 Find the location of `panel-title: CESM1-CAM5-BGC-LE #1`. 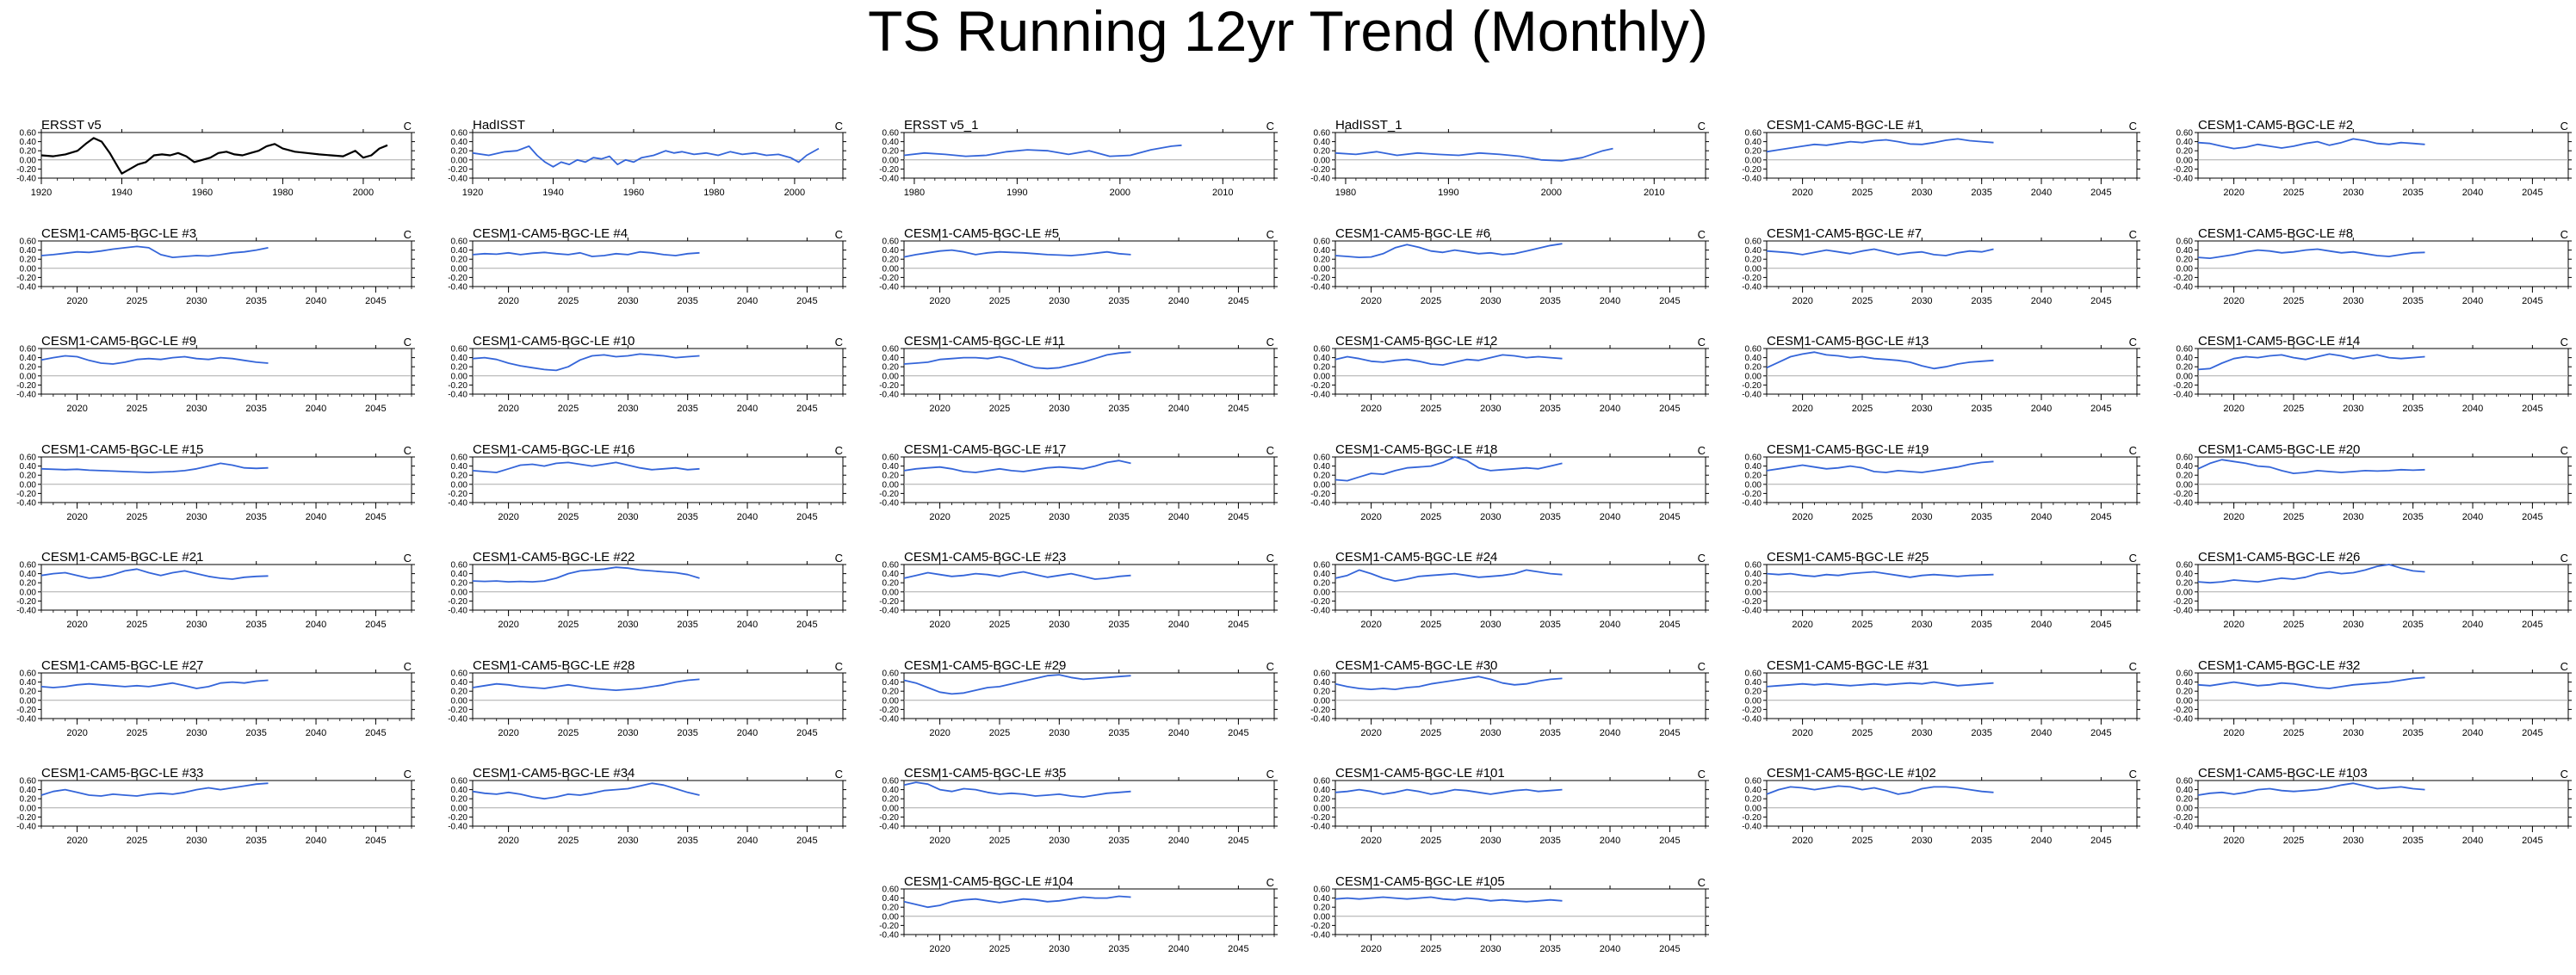

panel-title: CESM1-CAM5-BGC-LE #1 is located at coordinates (1845, 126).